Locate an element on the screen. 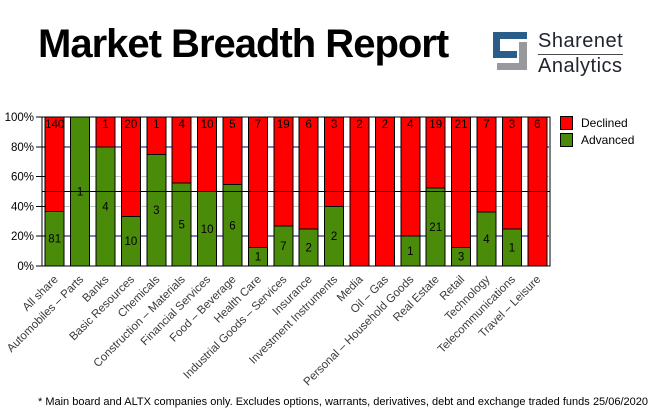 This screenshot has width=655, height=420. declined-swatch-icon is located at coordinates (566, 122).